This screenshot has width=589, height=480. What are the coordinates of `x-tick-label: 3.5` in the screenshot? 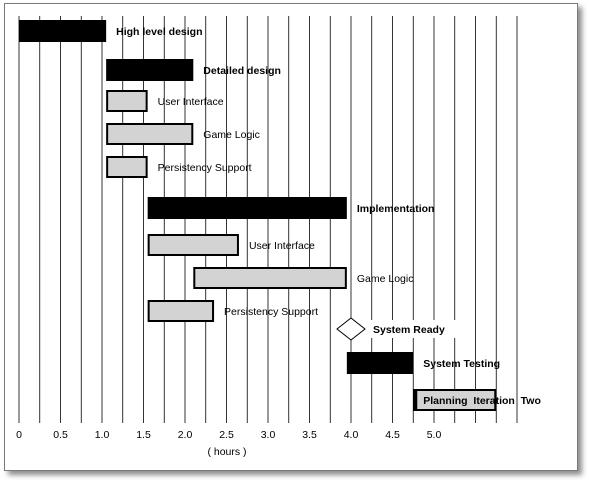 It's located at (309, 435).